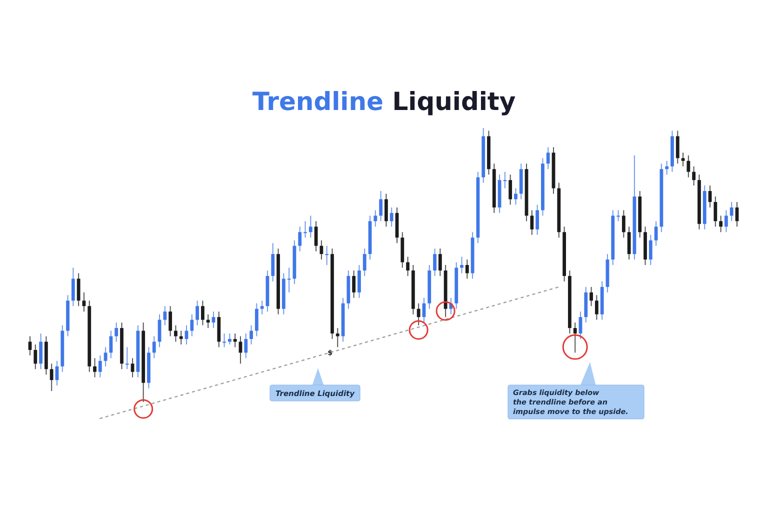 Image resolution: width=768 pixels, height=512 pixels. I want to click on chart-title: Trendline Liquidity, so click(384, 101).